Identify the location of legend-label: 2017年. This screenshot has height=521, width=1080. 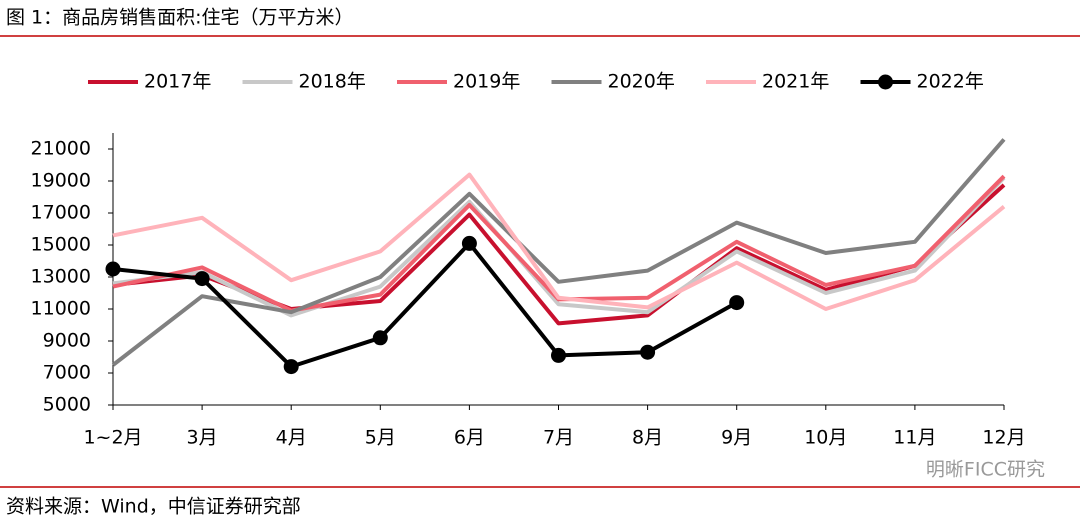
(177, 82).